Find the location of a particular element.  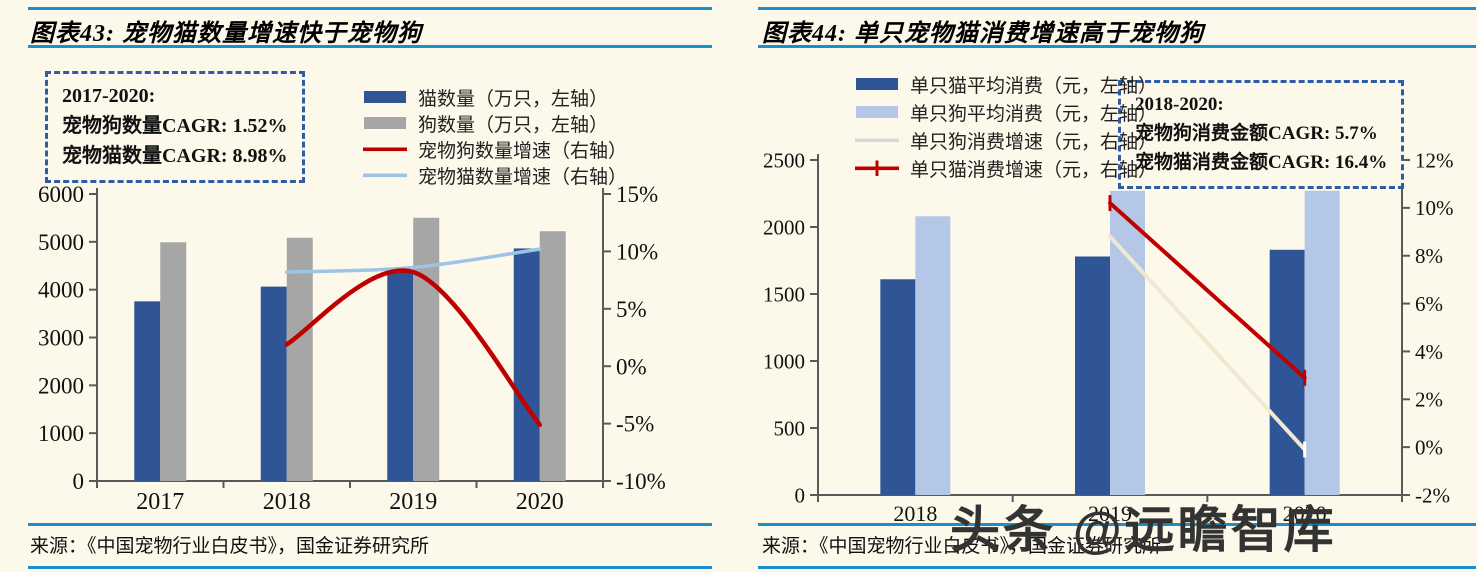

right-axis-tick-label: 12% is located at coordinates (1434, 160).